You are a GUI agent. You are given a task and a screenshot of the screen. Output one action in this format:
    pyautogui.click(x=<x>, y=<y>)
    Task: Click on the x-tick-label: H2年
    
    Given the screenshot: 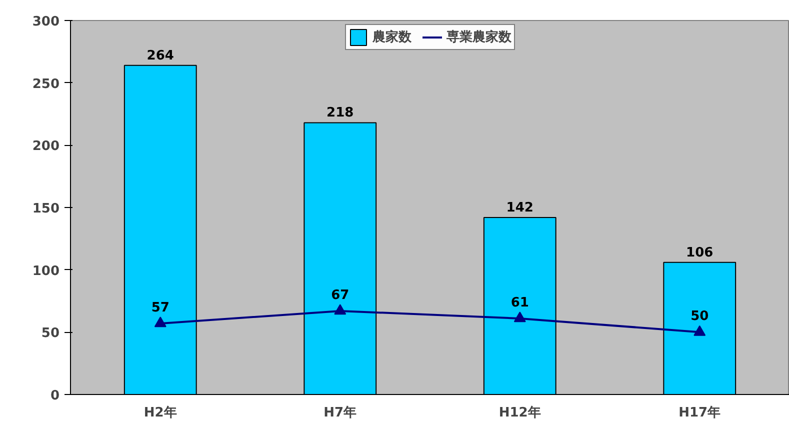 What is the action you would take?
    pyautogui.click(x=160, y=413)
    